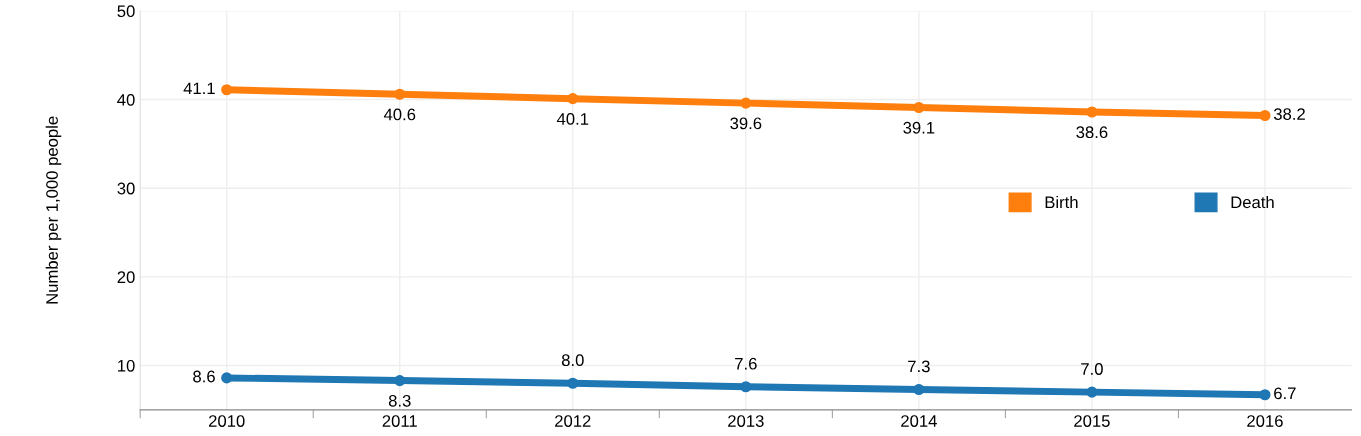 This screenshot has height=436, width=1361. What do you see at coordinates (572, 360) in the screenshot?
I see `data-label: 8.0` at bounding box center [572, 360].